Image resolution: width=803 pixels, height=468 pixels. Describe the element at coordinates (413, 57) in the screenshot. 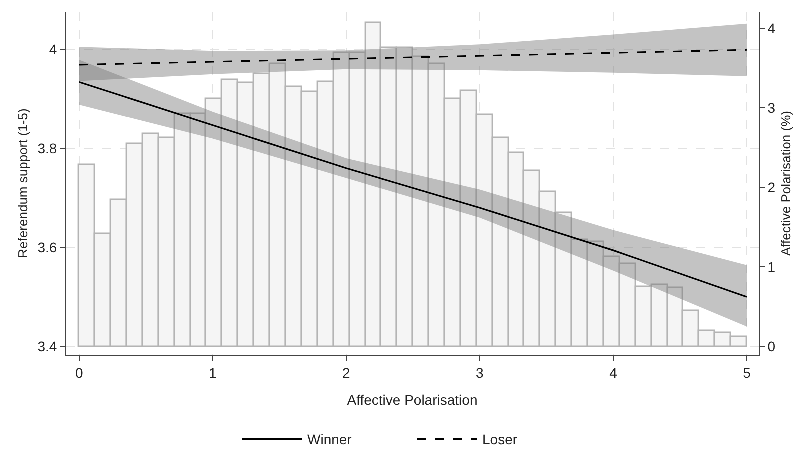

I see `line-series` at that location.